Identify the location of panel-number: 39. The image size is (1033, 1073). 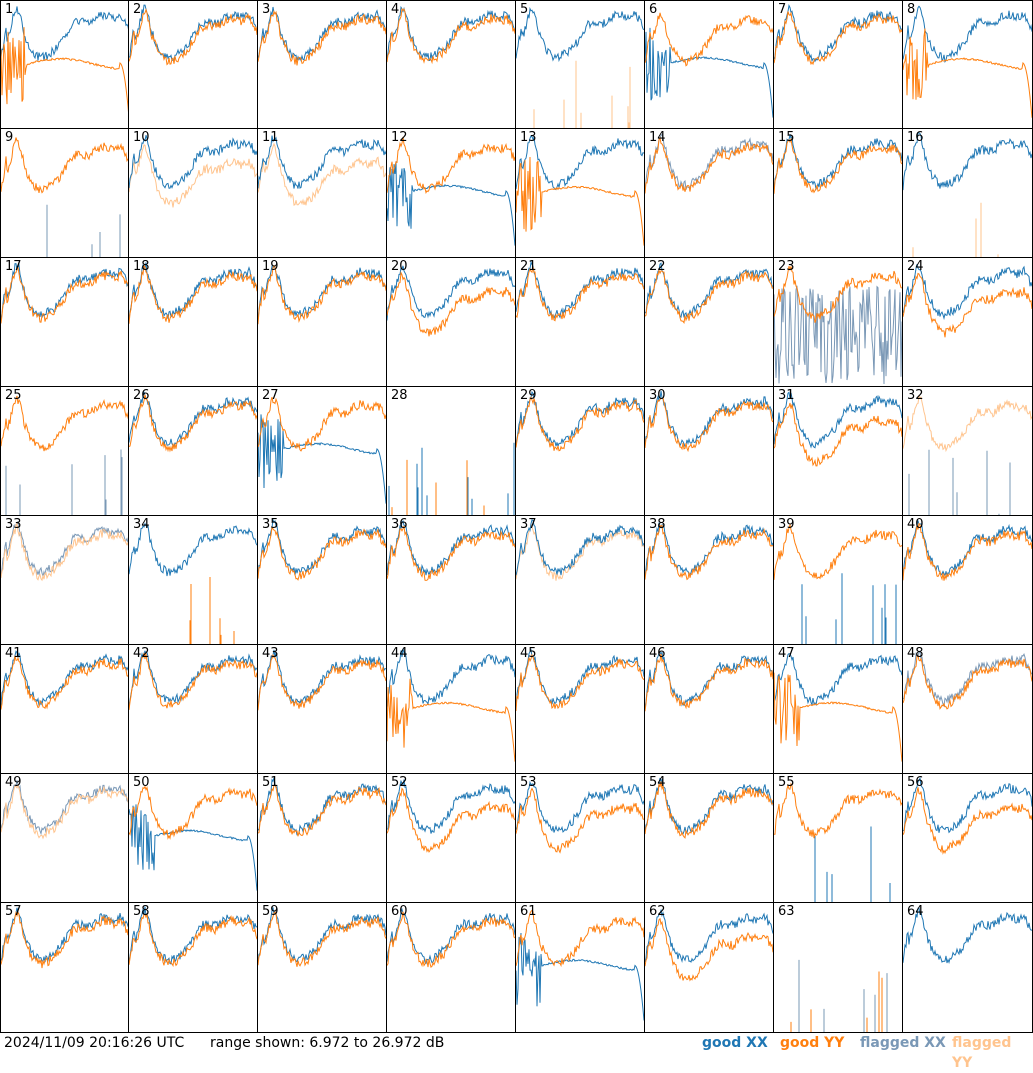
(786, 524).